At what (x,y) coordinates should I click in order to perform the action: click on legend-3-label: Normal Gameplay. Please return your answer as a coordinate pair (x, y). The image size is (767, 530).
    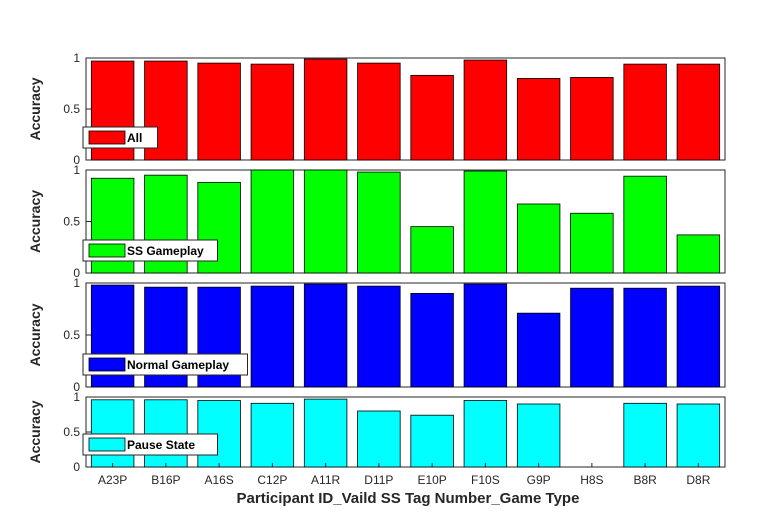
    Looking at the image, I should click on (178, 365).